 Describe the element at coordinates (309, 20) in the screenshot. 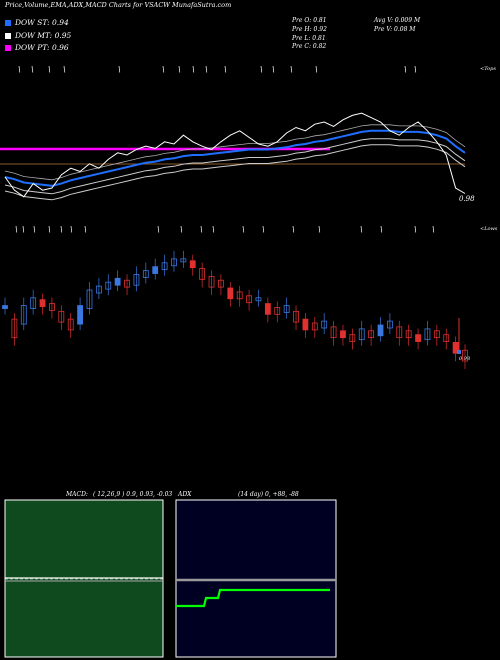

I see `stat-prev-open: Pre O: 0.81` at that location.